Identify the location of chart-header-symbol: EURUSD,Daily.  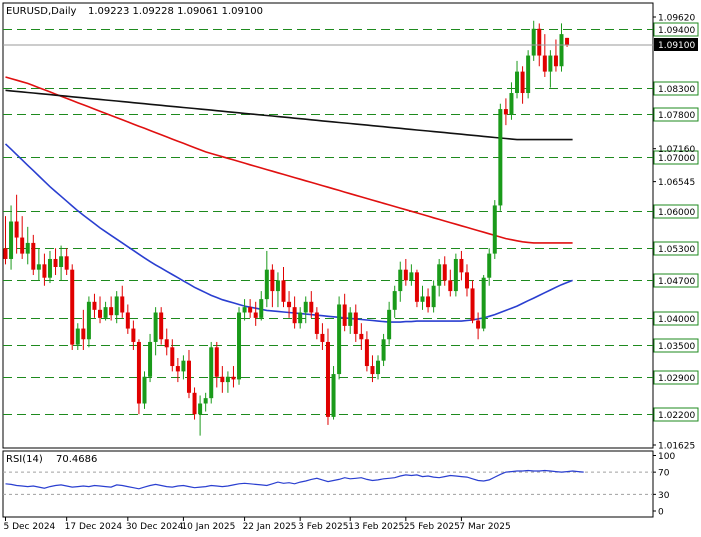
(41, 11).